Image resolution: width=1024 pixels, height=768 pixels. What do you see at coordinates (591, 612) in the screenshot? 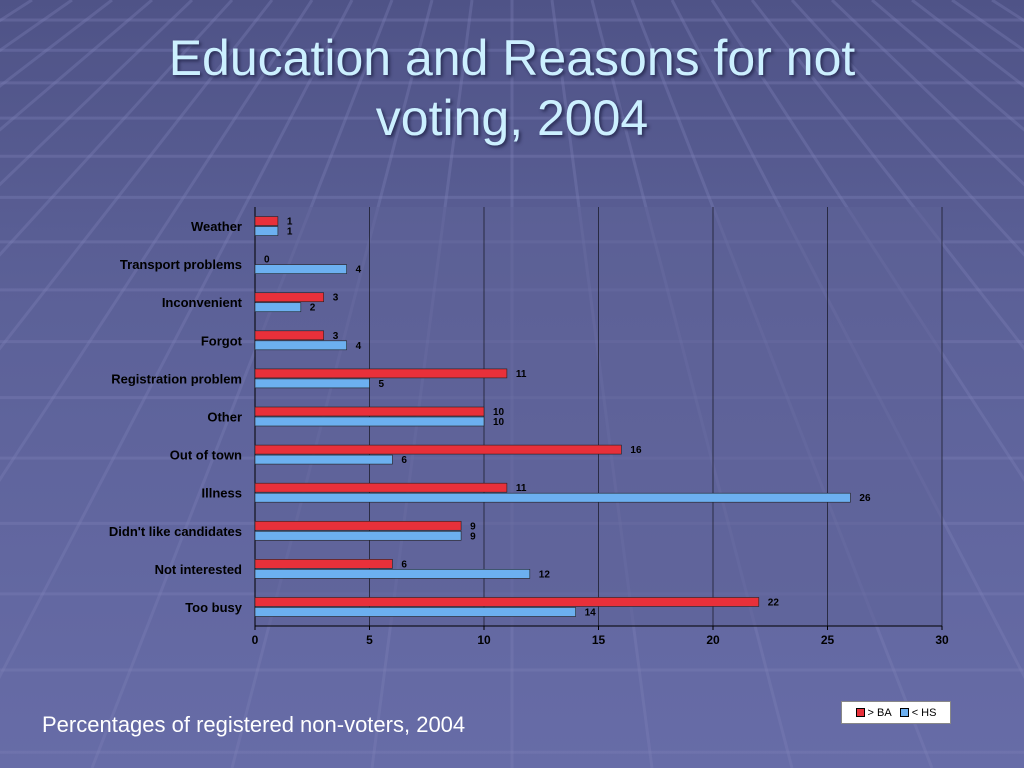
I see `data-label-hs: 14` at bounding box center [591, 612].